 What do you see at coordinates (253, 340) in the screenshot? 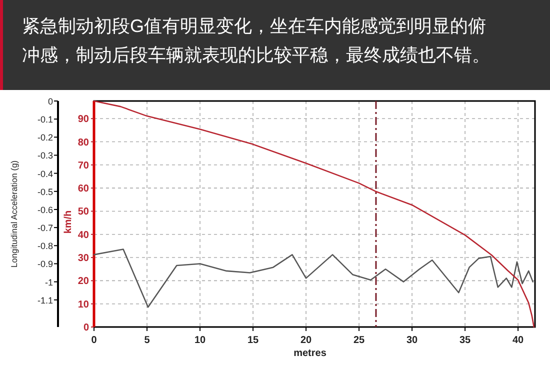
I see `x-tick-label: 15` at bounding box center [253, 340].